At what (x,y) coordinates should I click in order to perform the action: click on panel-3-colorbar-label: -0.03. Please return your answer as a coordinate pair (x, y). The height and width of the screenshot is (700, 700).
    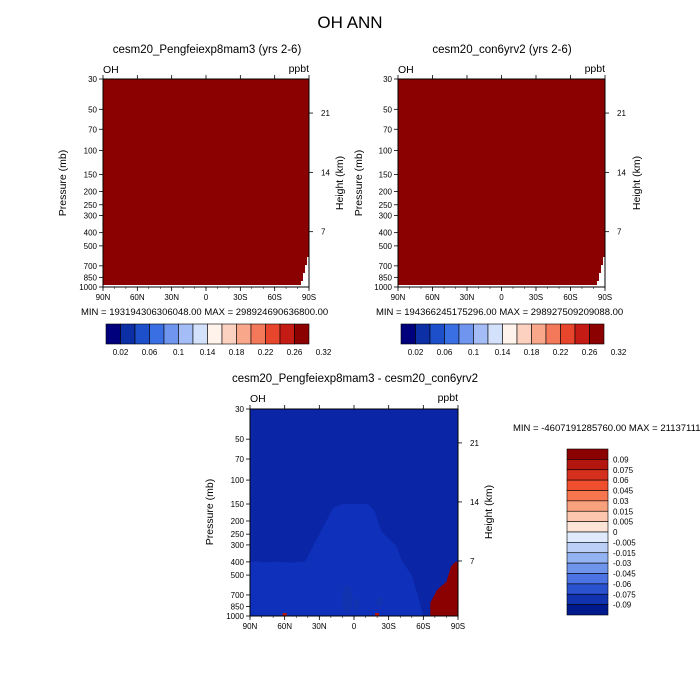
    Looking at the image, I should click on (622, 563).